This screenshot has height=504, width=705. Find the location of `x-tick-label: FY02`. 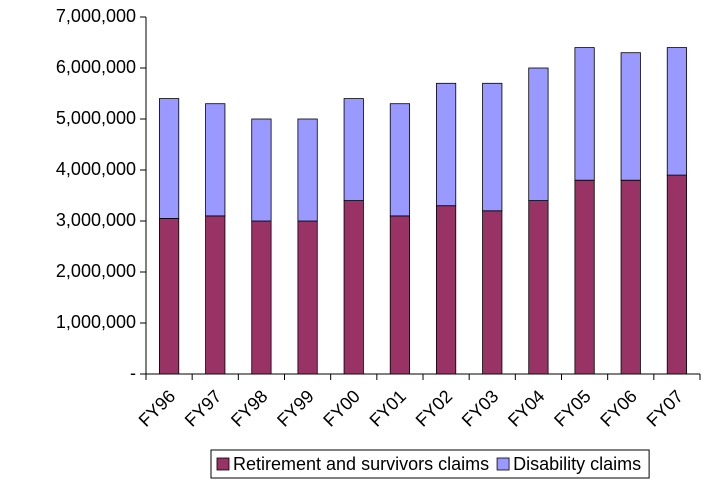

x-tick-label: FY02 is located at coordinates (434, 408).